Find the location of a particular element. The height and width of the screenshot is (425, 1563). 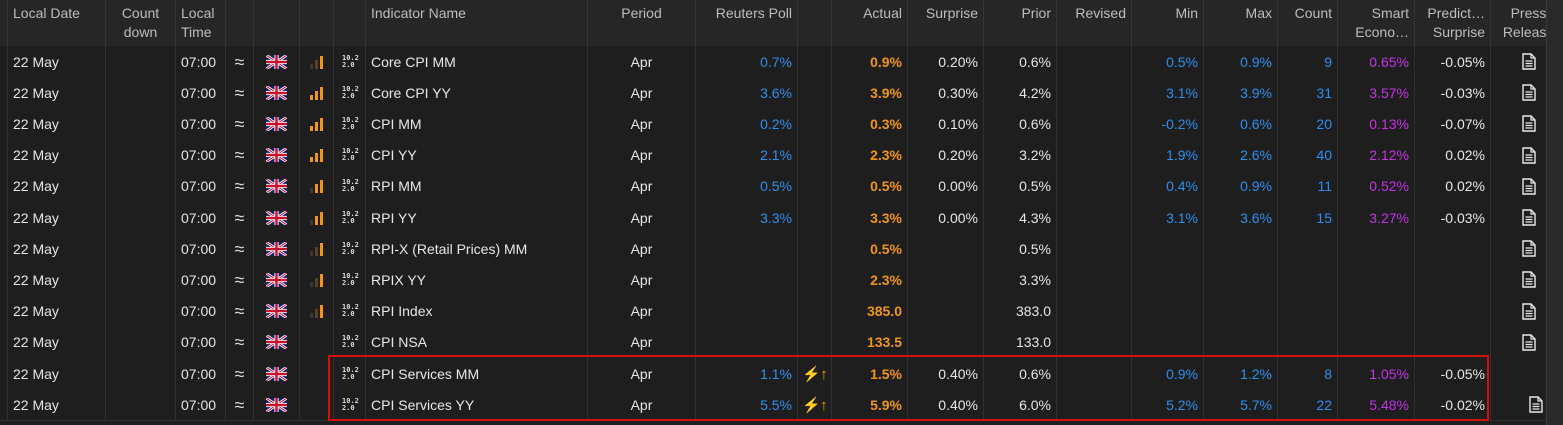

col-prior: Prior is located at coordinates (1020, 23).